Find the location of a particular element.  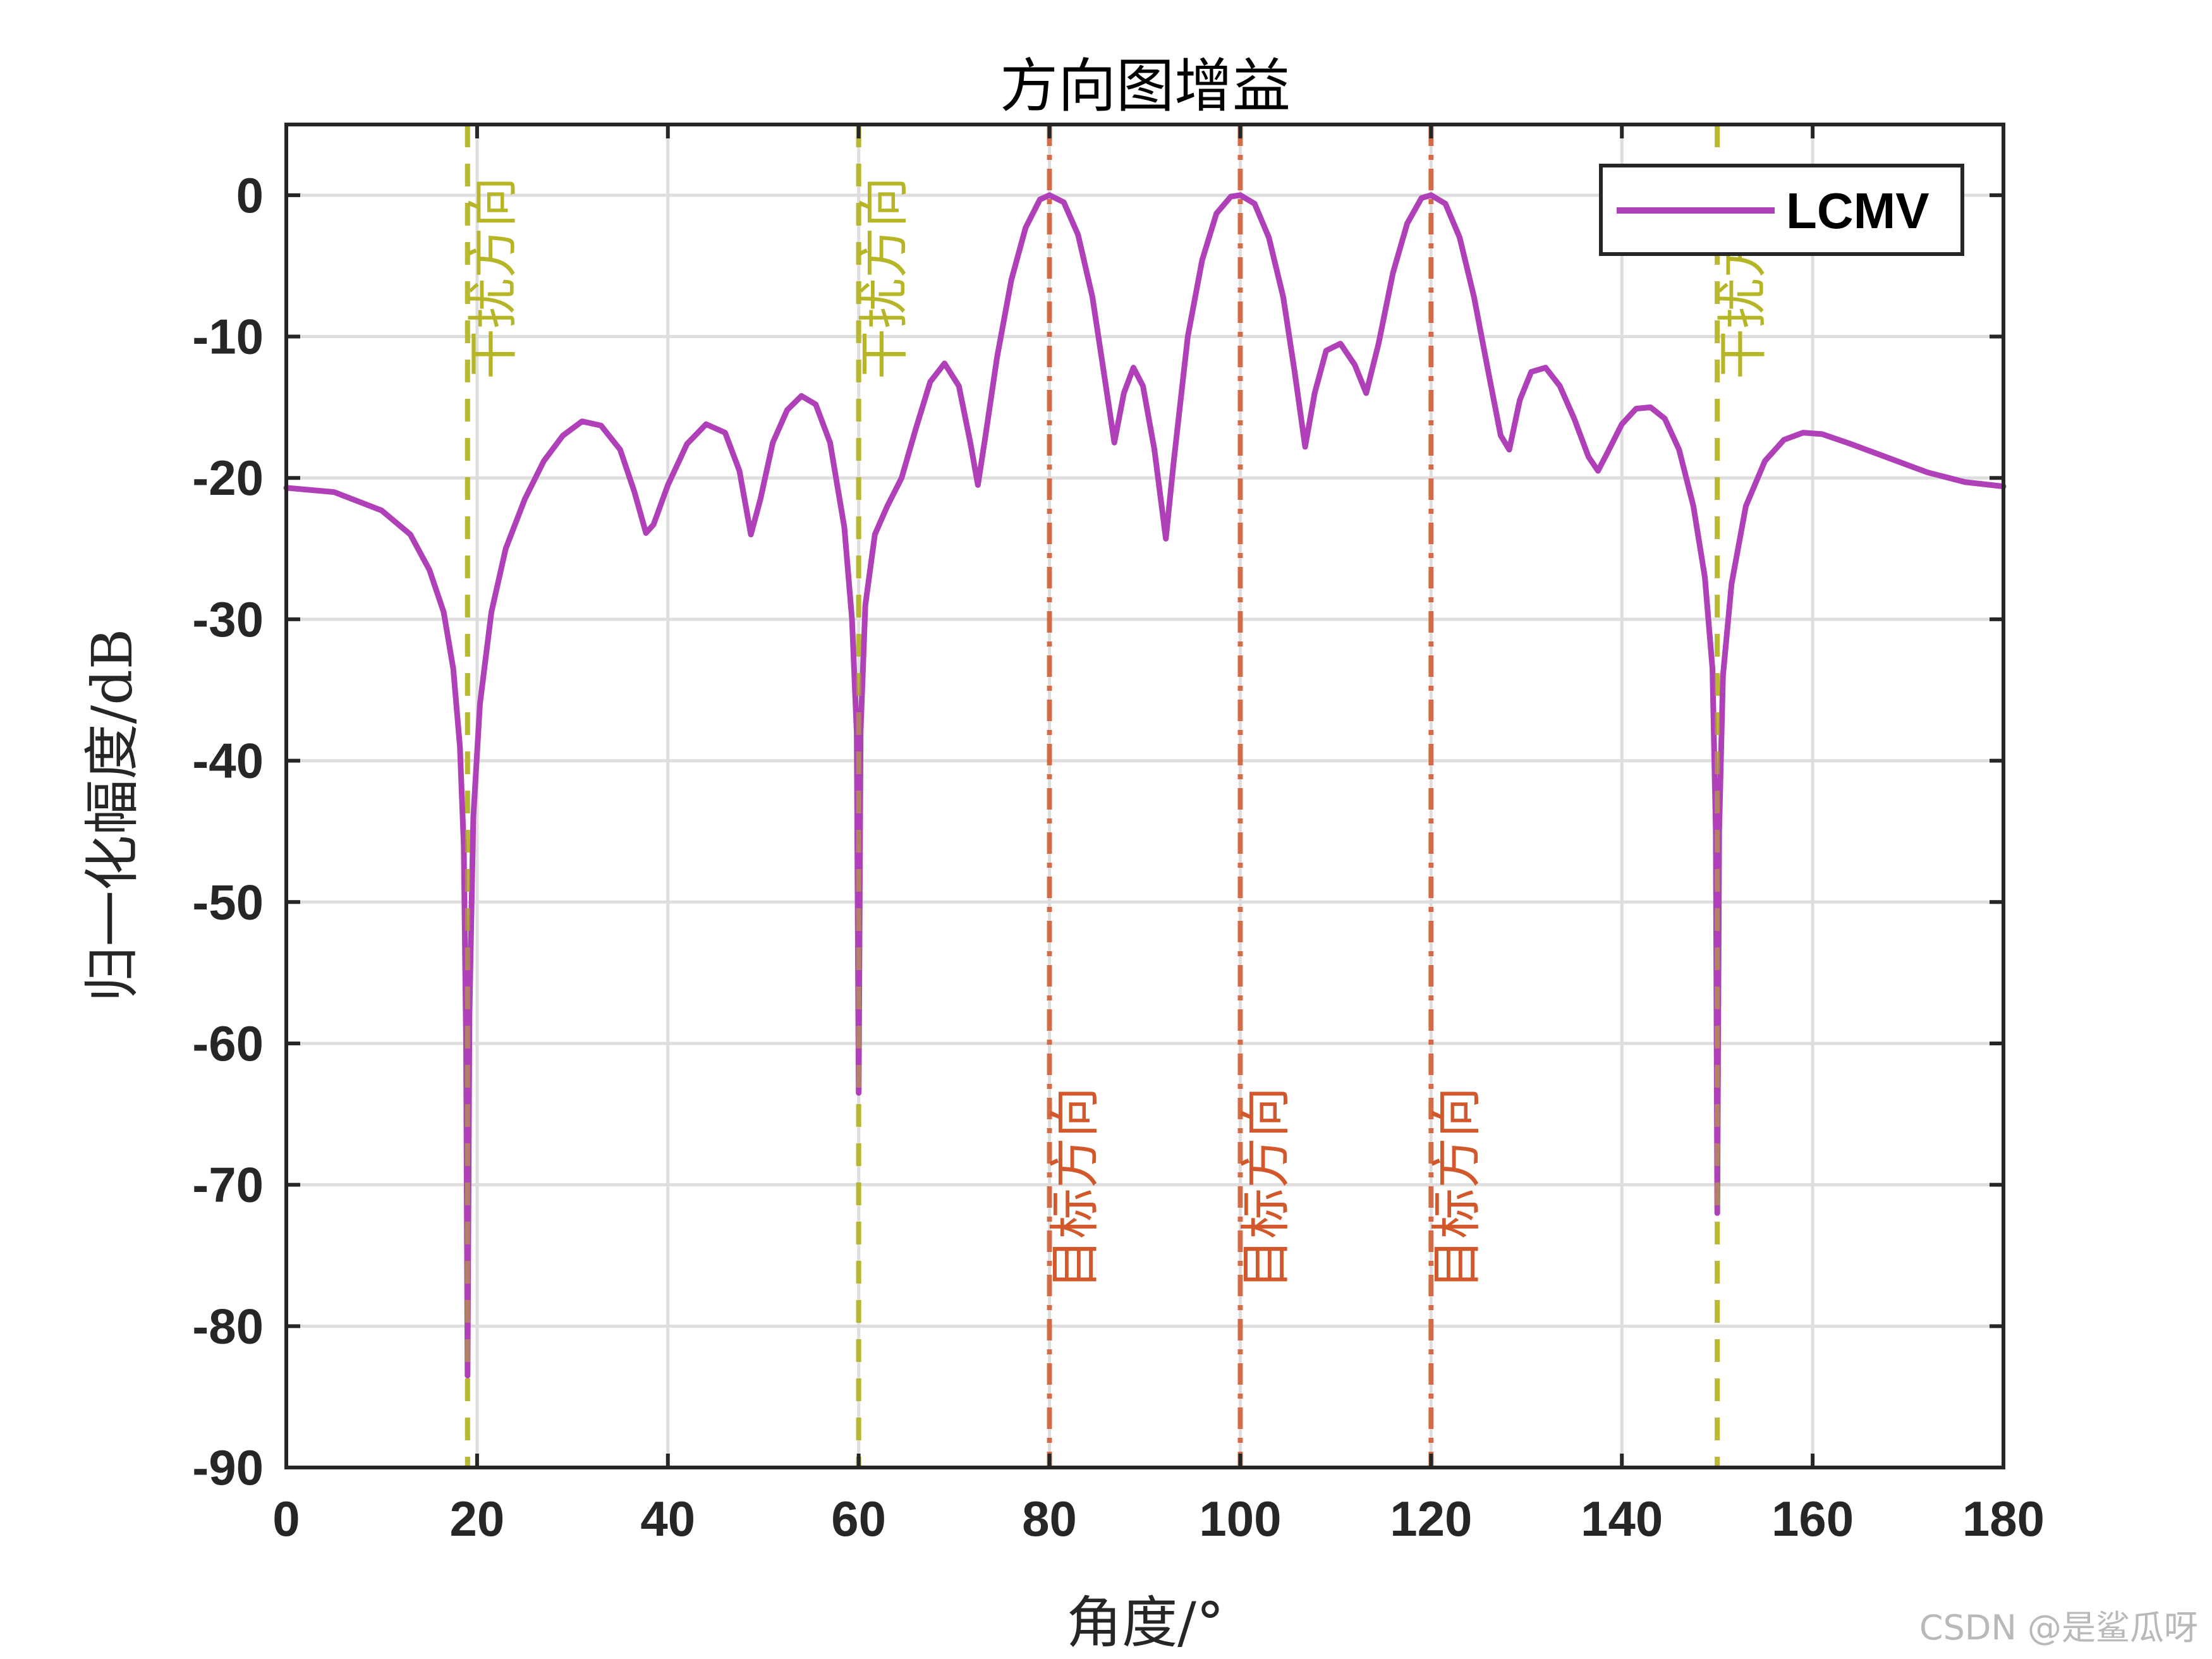

x-tick-label: 160 is located at coordinates (1812, 1519).